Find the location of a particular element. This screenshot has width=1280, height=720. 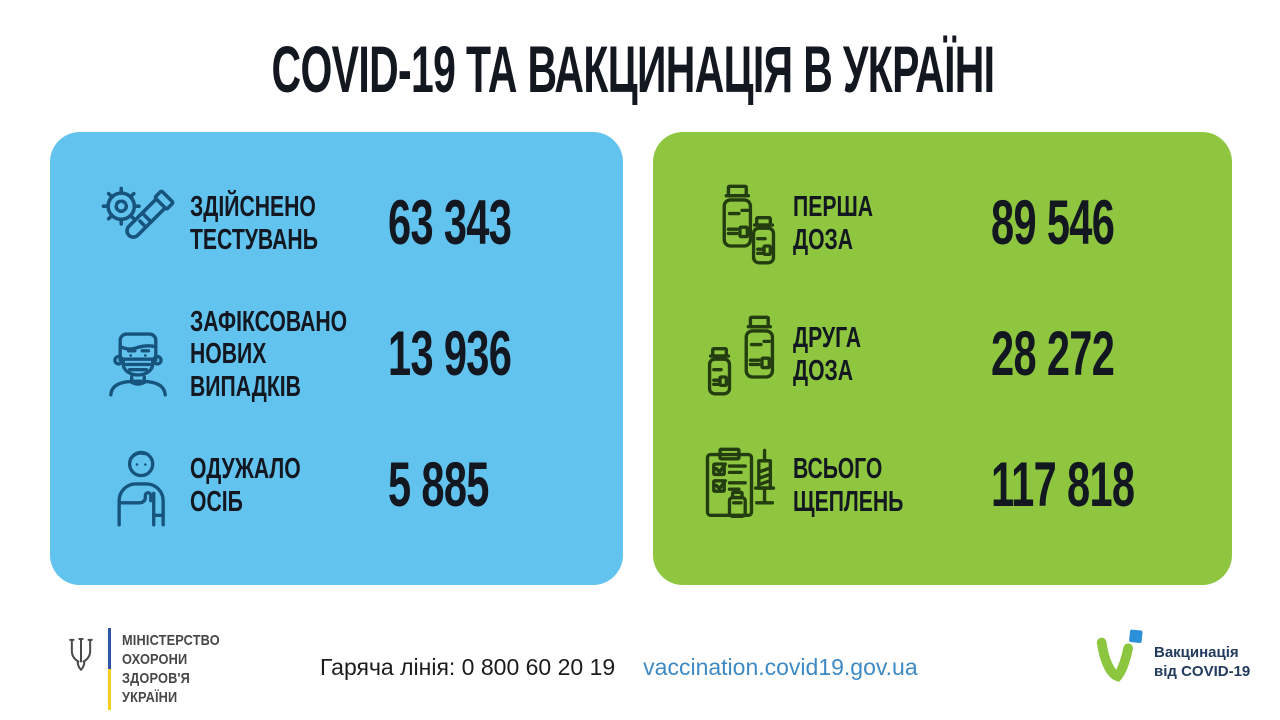

stat-label: ЗАФІКСОВАНО НОВИХ ВИПАДКІВ is located at coordinates (269, 354).